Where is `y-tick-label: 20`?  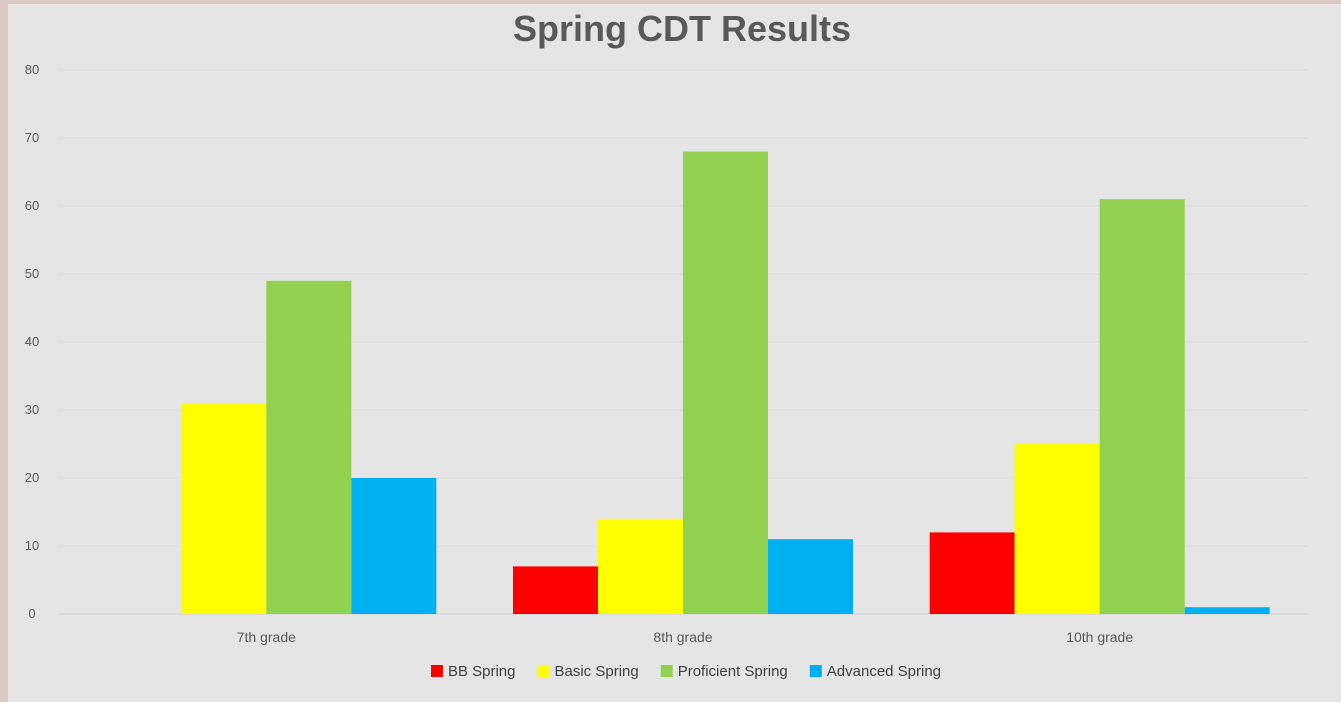 y-tick-label: 20 is located at coordinates (32, 477).